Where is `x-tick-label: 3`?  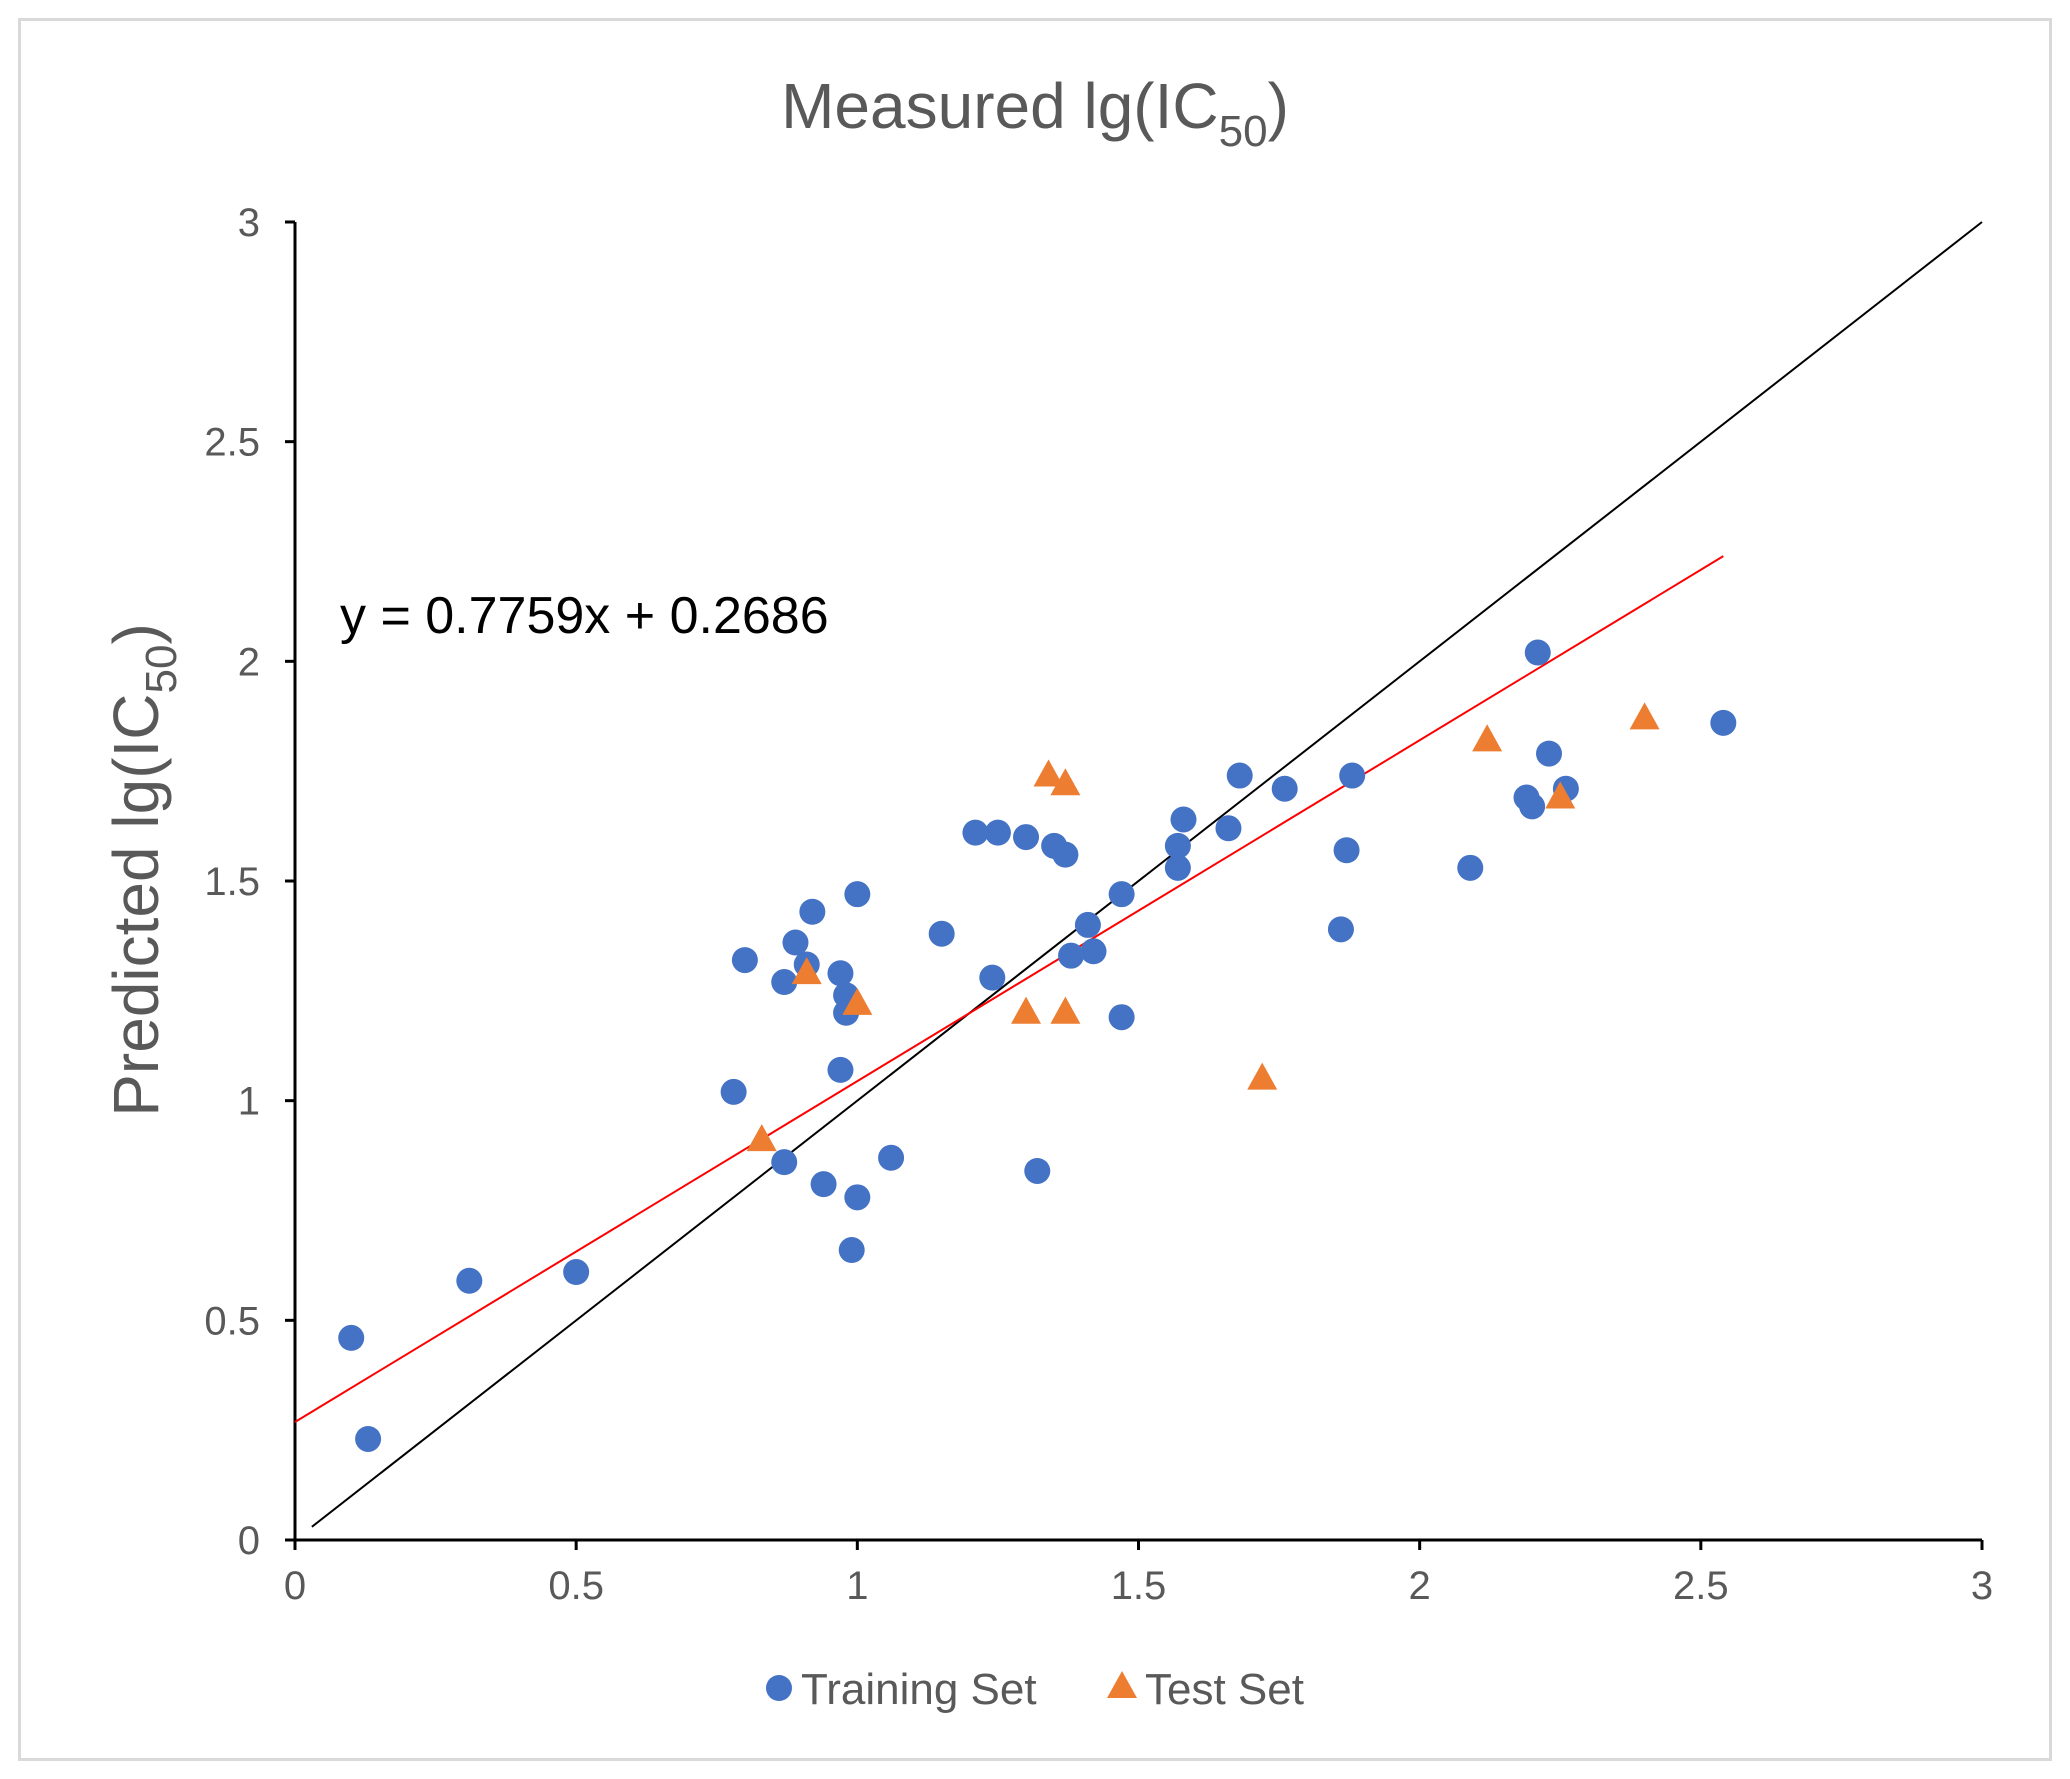
x-tick-label: 3 is located at coordinates (1982, 1586).